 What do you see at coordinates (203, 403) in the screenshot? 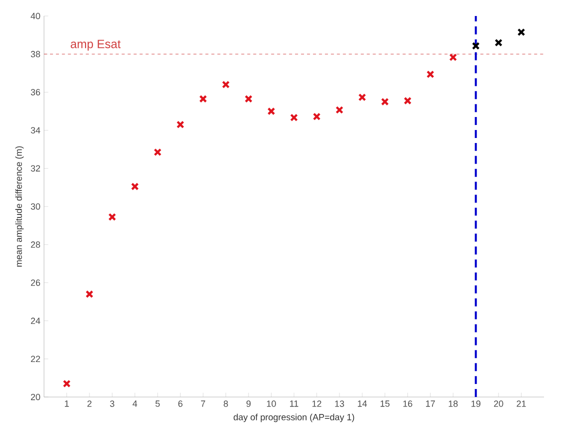
I see `x-tick-label: 7` at bounding box center [203, 403].